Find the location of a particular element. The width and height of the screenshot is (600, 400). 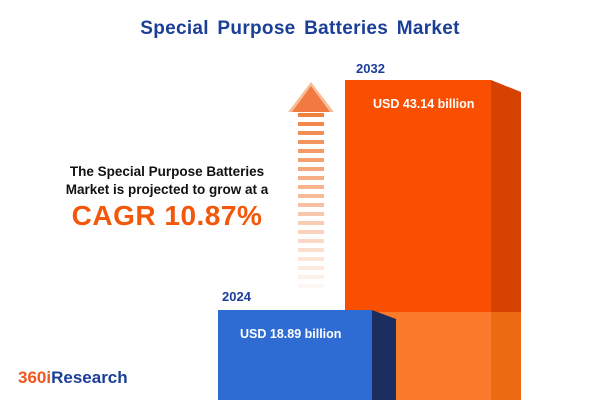

company-logo: 360iResearch is located at coordinates (73, 378).